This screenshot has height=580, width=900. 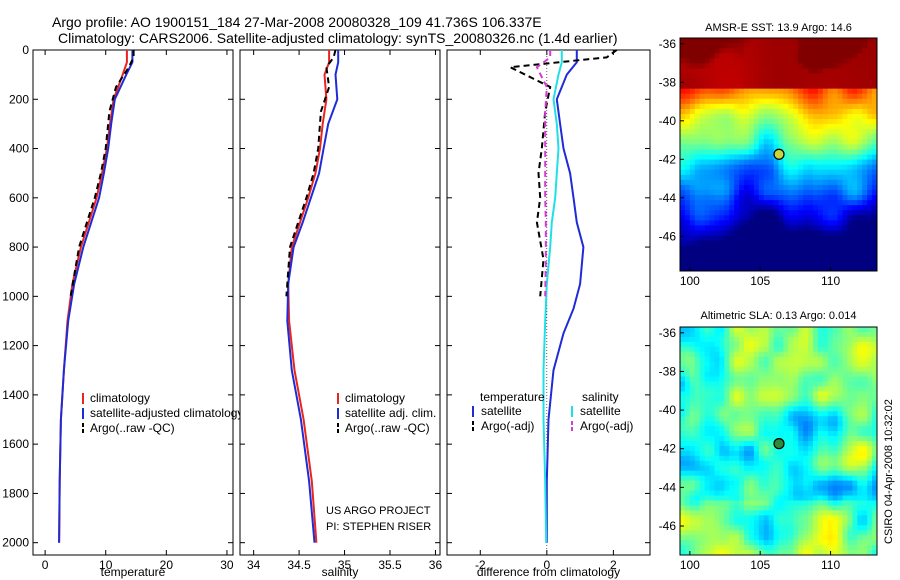 What do you see at coordinates (19, 149) in the screenshot?
I see `y-tick-label: 400` at bounding box center [19, 149].